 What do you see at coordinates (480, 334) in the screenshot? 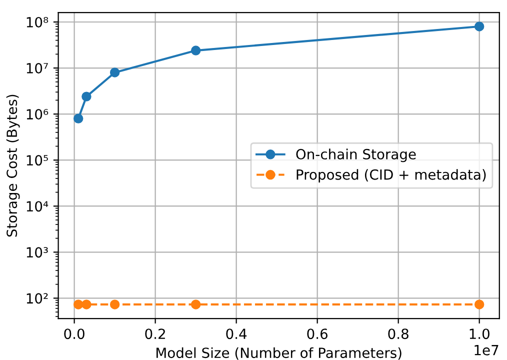
I see `x-tick-label: 1.0` at bounding box center [480, 334].